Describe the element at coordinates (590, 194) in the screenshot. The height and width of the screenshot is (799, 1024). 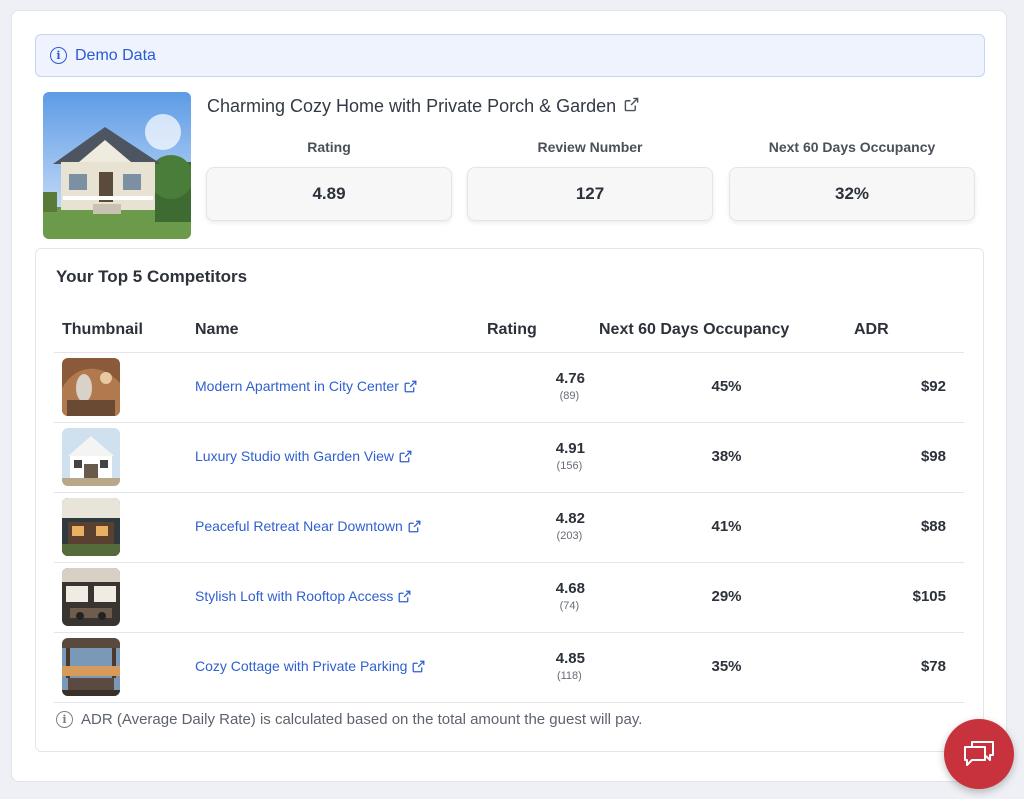
I see `stat-value: 127` at that location.